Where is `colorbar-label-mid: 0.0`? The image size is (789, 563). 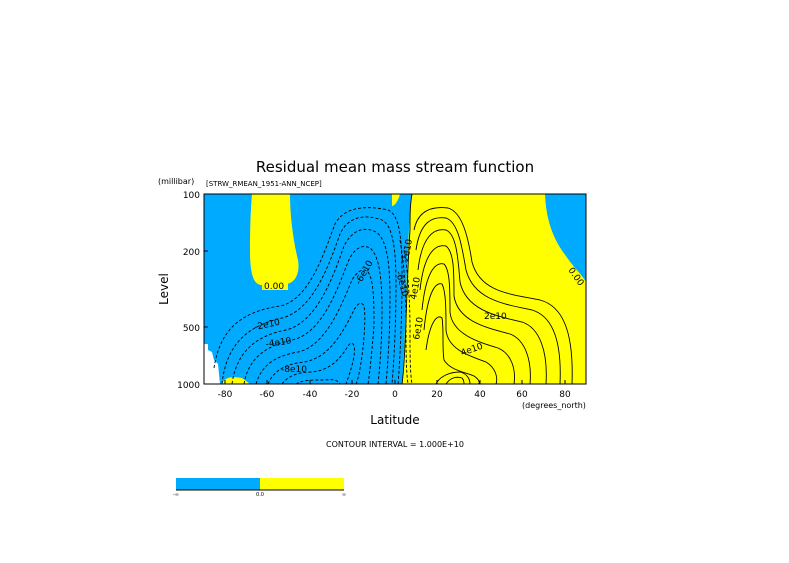
colorbar-label-mid: 0.0 is located at coordinates (260, 495).